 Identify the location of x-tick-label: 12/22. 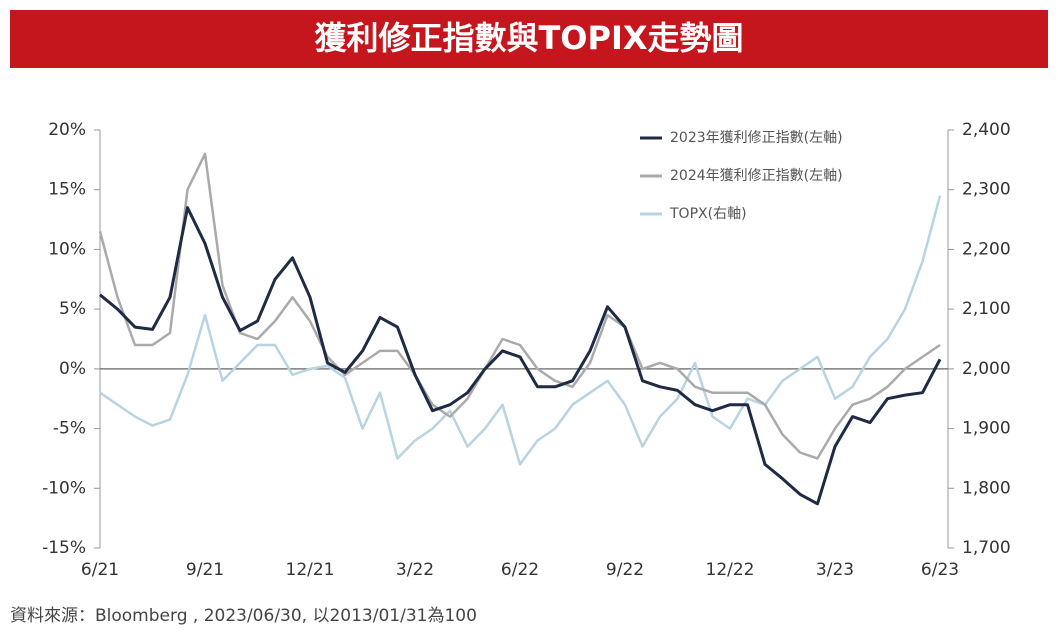
(730, 570).